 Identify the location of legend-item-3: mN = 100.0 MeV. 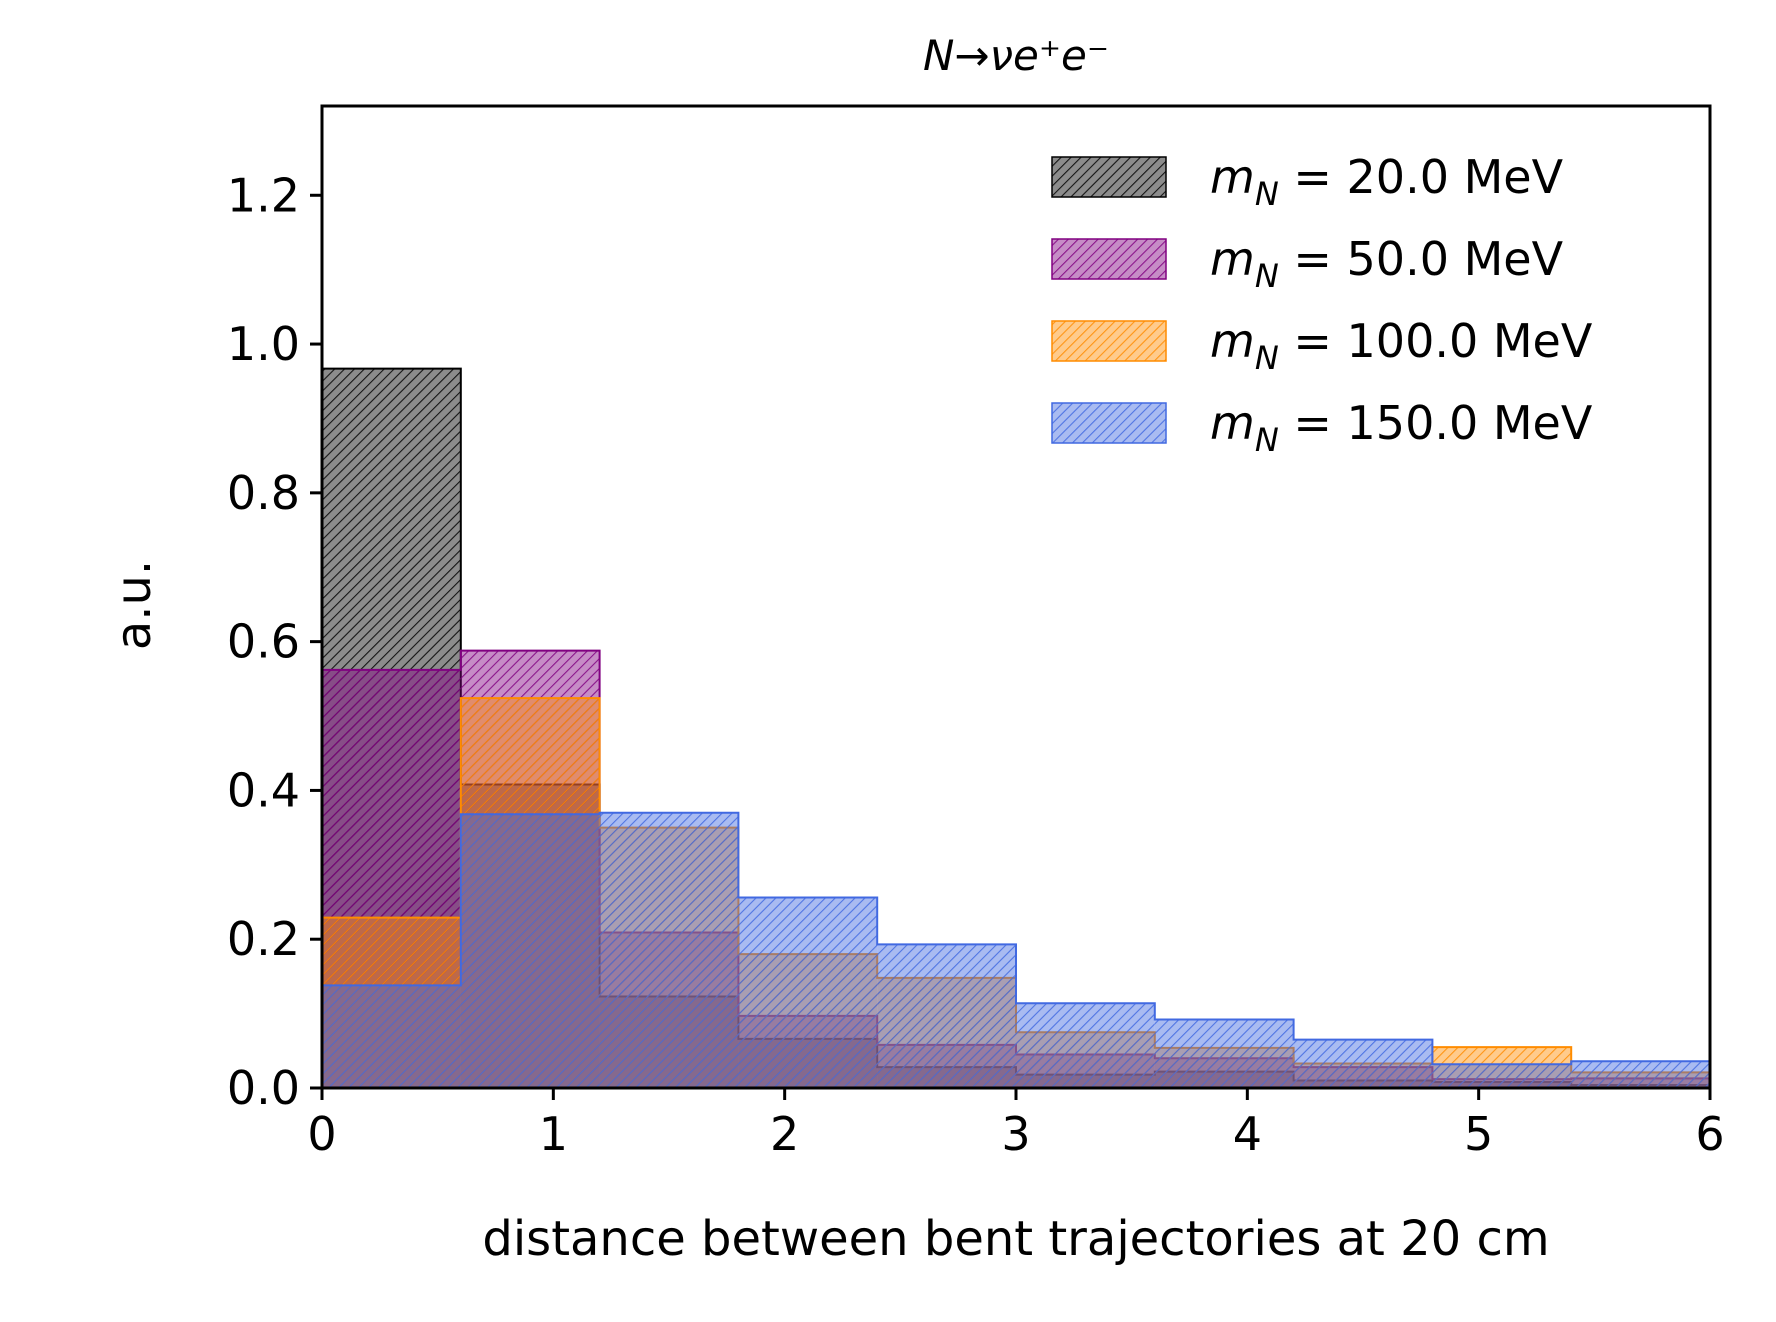
(1322, 345).